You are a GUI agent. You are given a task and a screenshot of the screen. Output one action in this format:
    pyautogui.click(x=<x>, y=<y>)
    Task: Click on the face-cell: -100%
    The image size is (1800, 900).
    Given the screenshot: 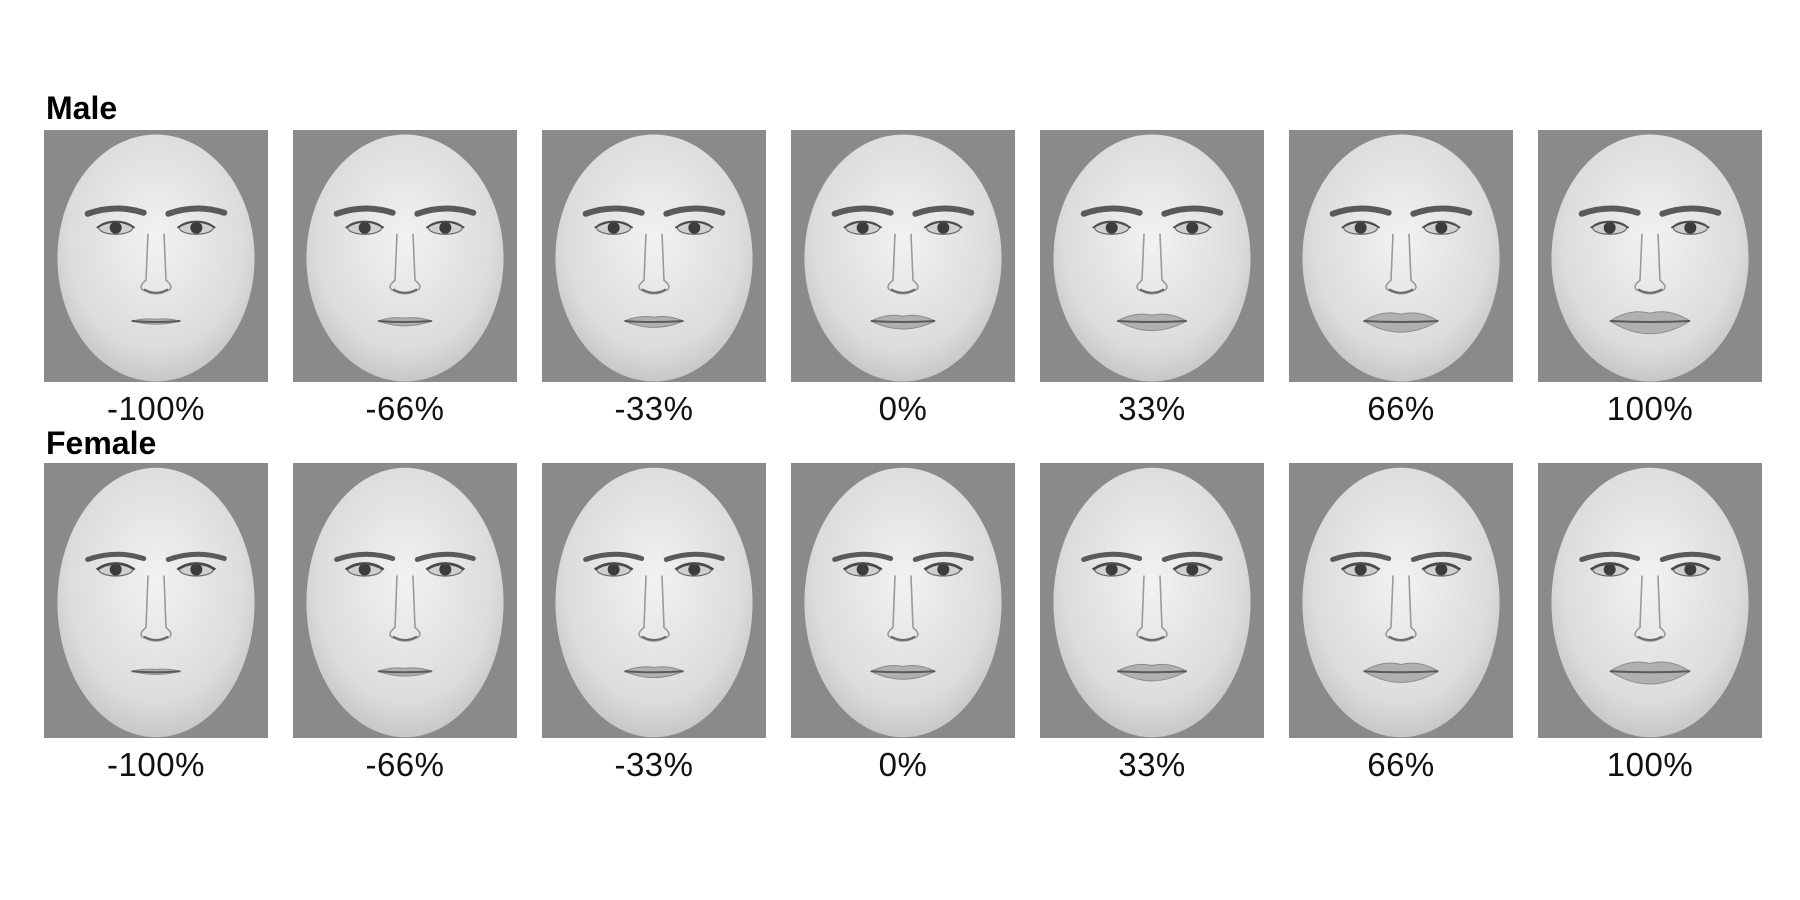 What is the action you would take?
    pyautogui.click(x=156, y=279)
    